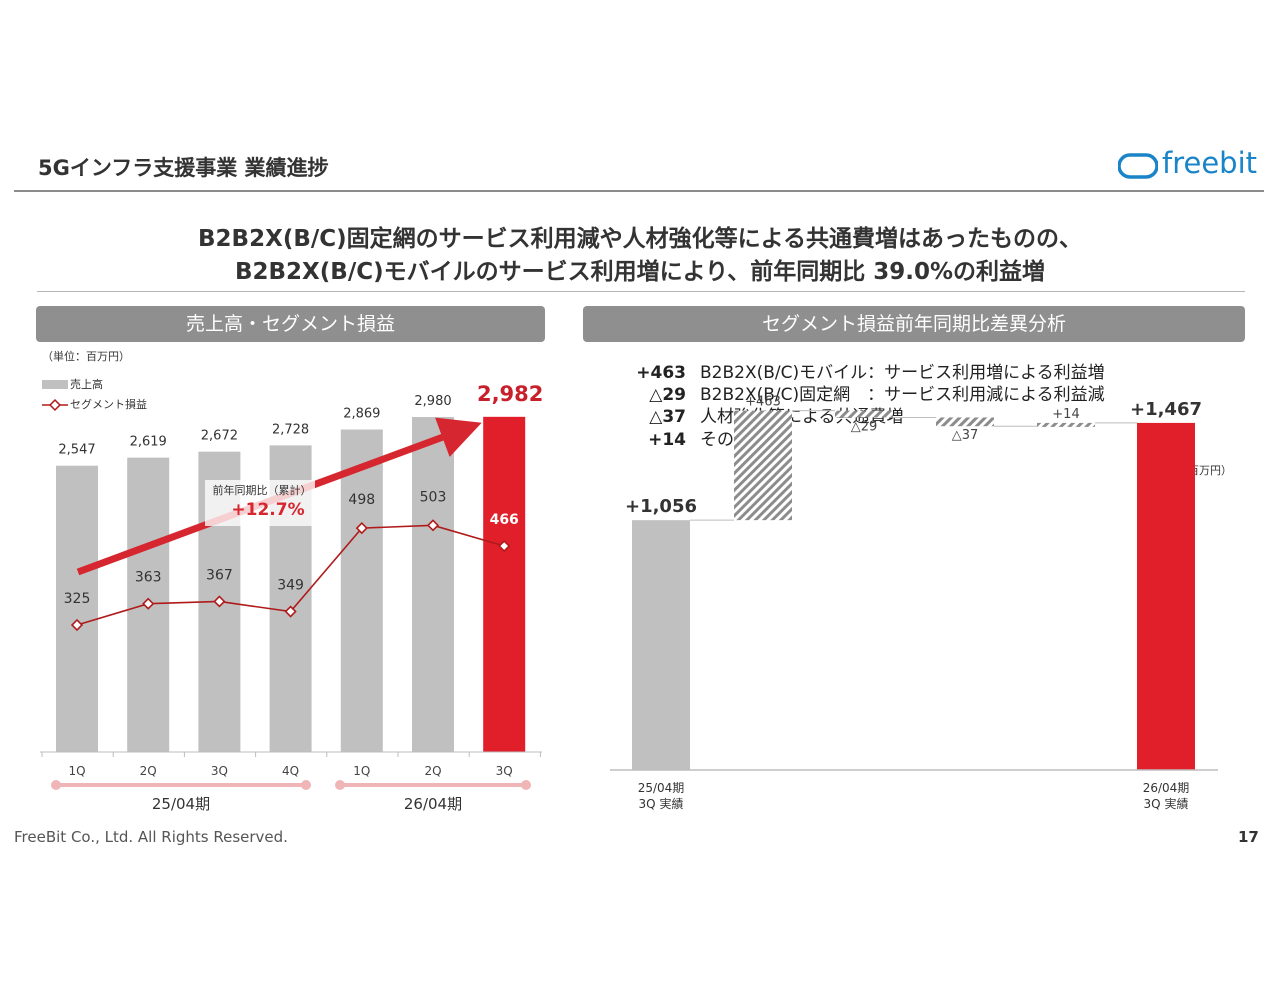 The image size is (1280, 989). Describe the element at coordinates (1166, 788) in the screenshot. I see `waterfall-end-label: 26/04期` at that location.